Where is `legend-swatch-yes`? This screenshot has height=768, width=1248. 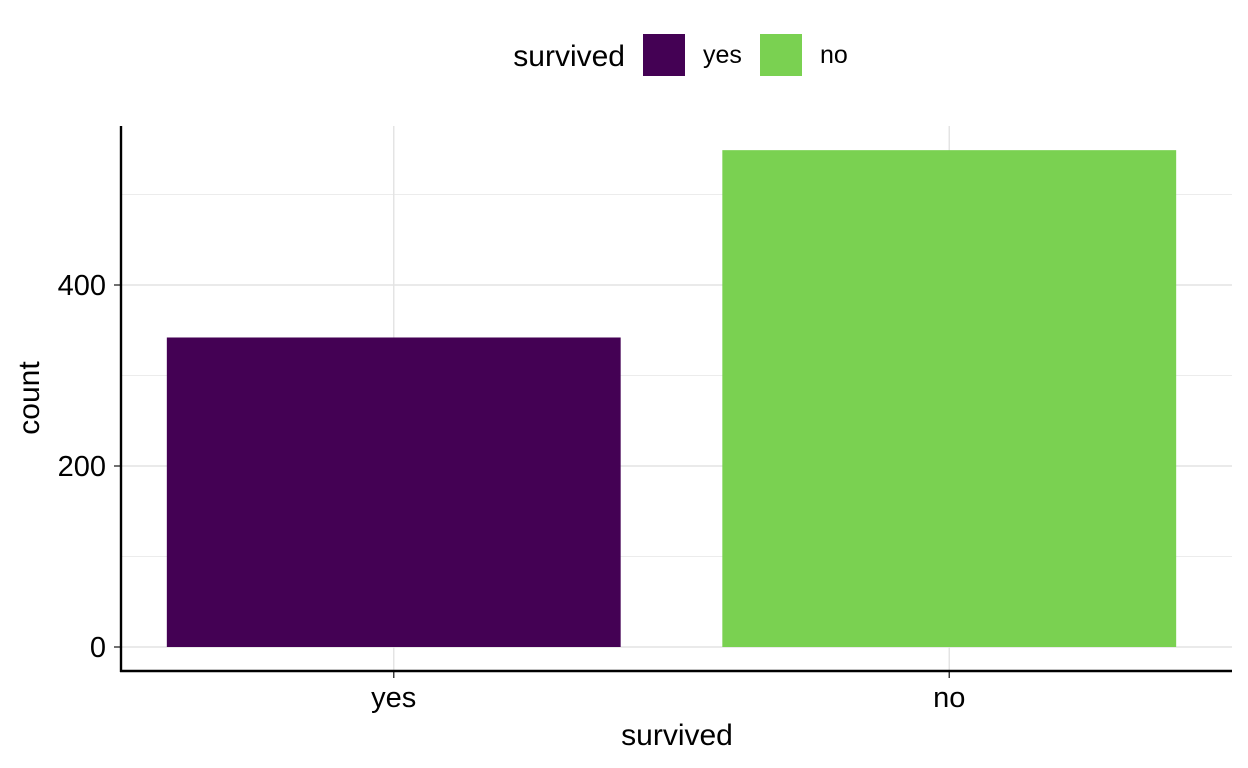 legend-swatch-yes is located at coordinates (664, 55).